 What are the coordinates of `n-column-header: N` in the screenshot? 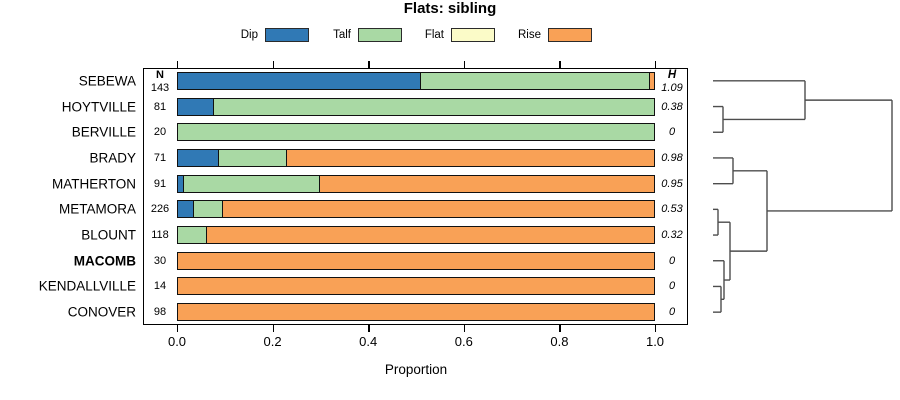 It's located at (160, 75).